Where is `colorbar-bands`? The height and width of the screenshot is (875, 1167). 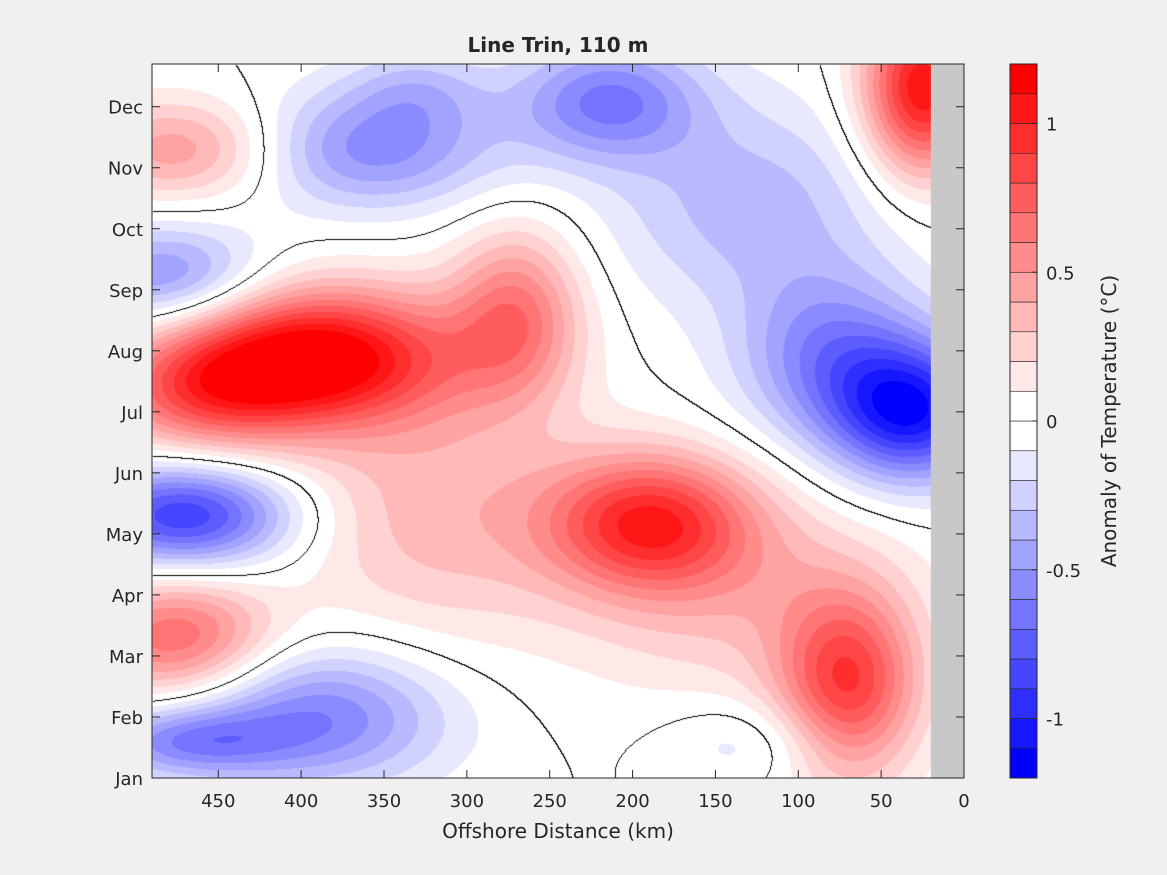 colorbar-bands is located at coordinates (1023, 421).